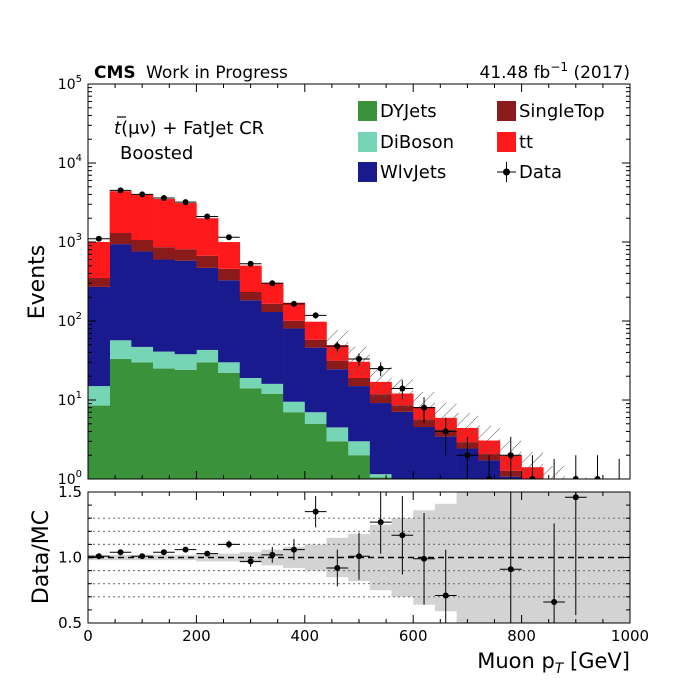 This screenshot has width=700, height=700. Describe the element at coordinates (417, 142) in the screenshot. I see `legend-label-diboson: DiBoson` at that location.